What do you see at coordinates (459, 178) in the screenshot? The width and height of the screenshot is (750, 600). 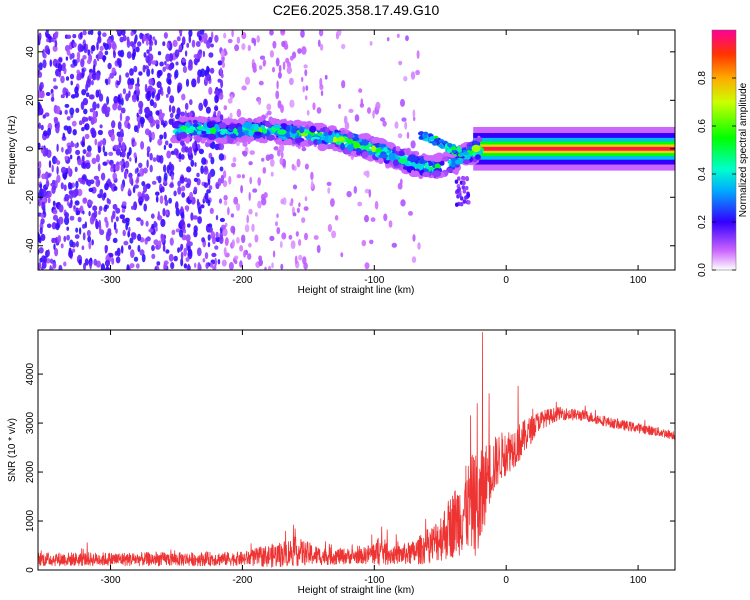 I see `heatmap-tail-blob` at bounding box center [459, 178].